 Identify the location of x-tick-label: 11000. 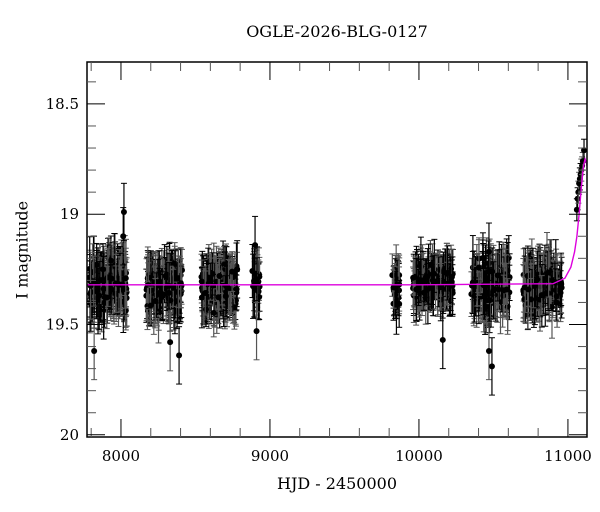
(568, 456).